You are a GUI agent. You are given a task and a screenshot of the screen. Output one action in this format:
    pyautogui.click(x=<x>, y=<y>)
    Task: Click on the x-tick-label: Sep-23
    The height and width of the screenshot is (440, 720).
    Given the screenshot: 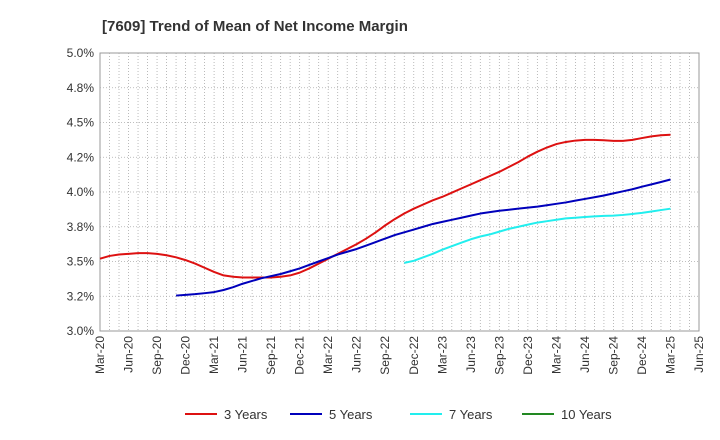 What is the action you would take?
    pyautogui.click(x=499, y=355)
    